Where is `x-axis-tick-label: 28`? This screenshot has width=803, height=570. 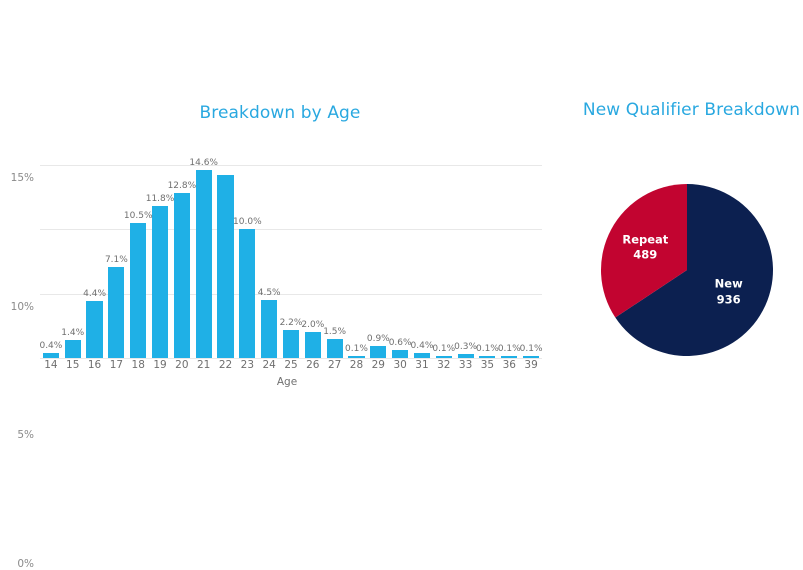 x-axis-tick-label: 28 is located at coordinates (356, 365).